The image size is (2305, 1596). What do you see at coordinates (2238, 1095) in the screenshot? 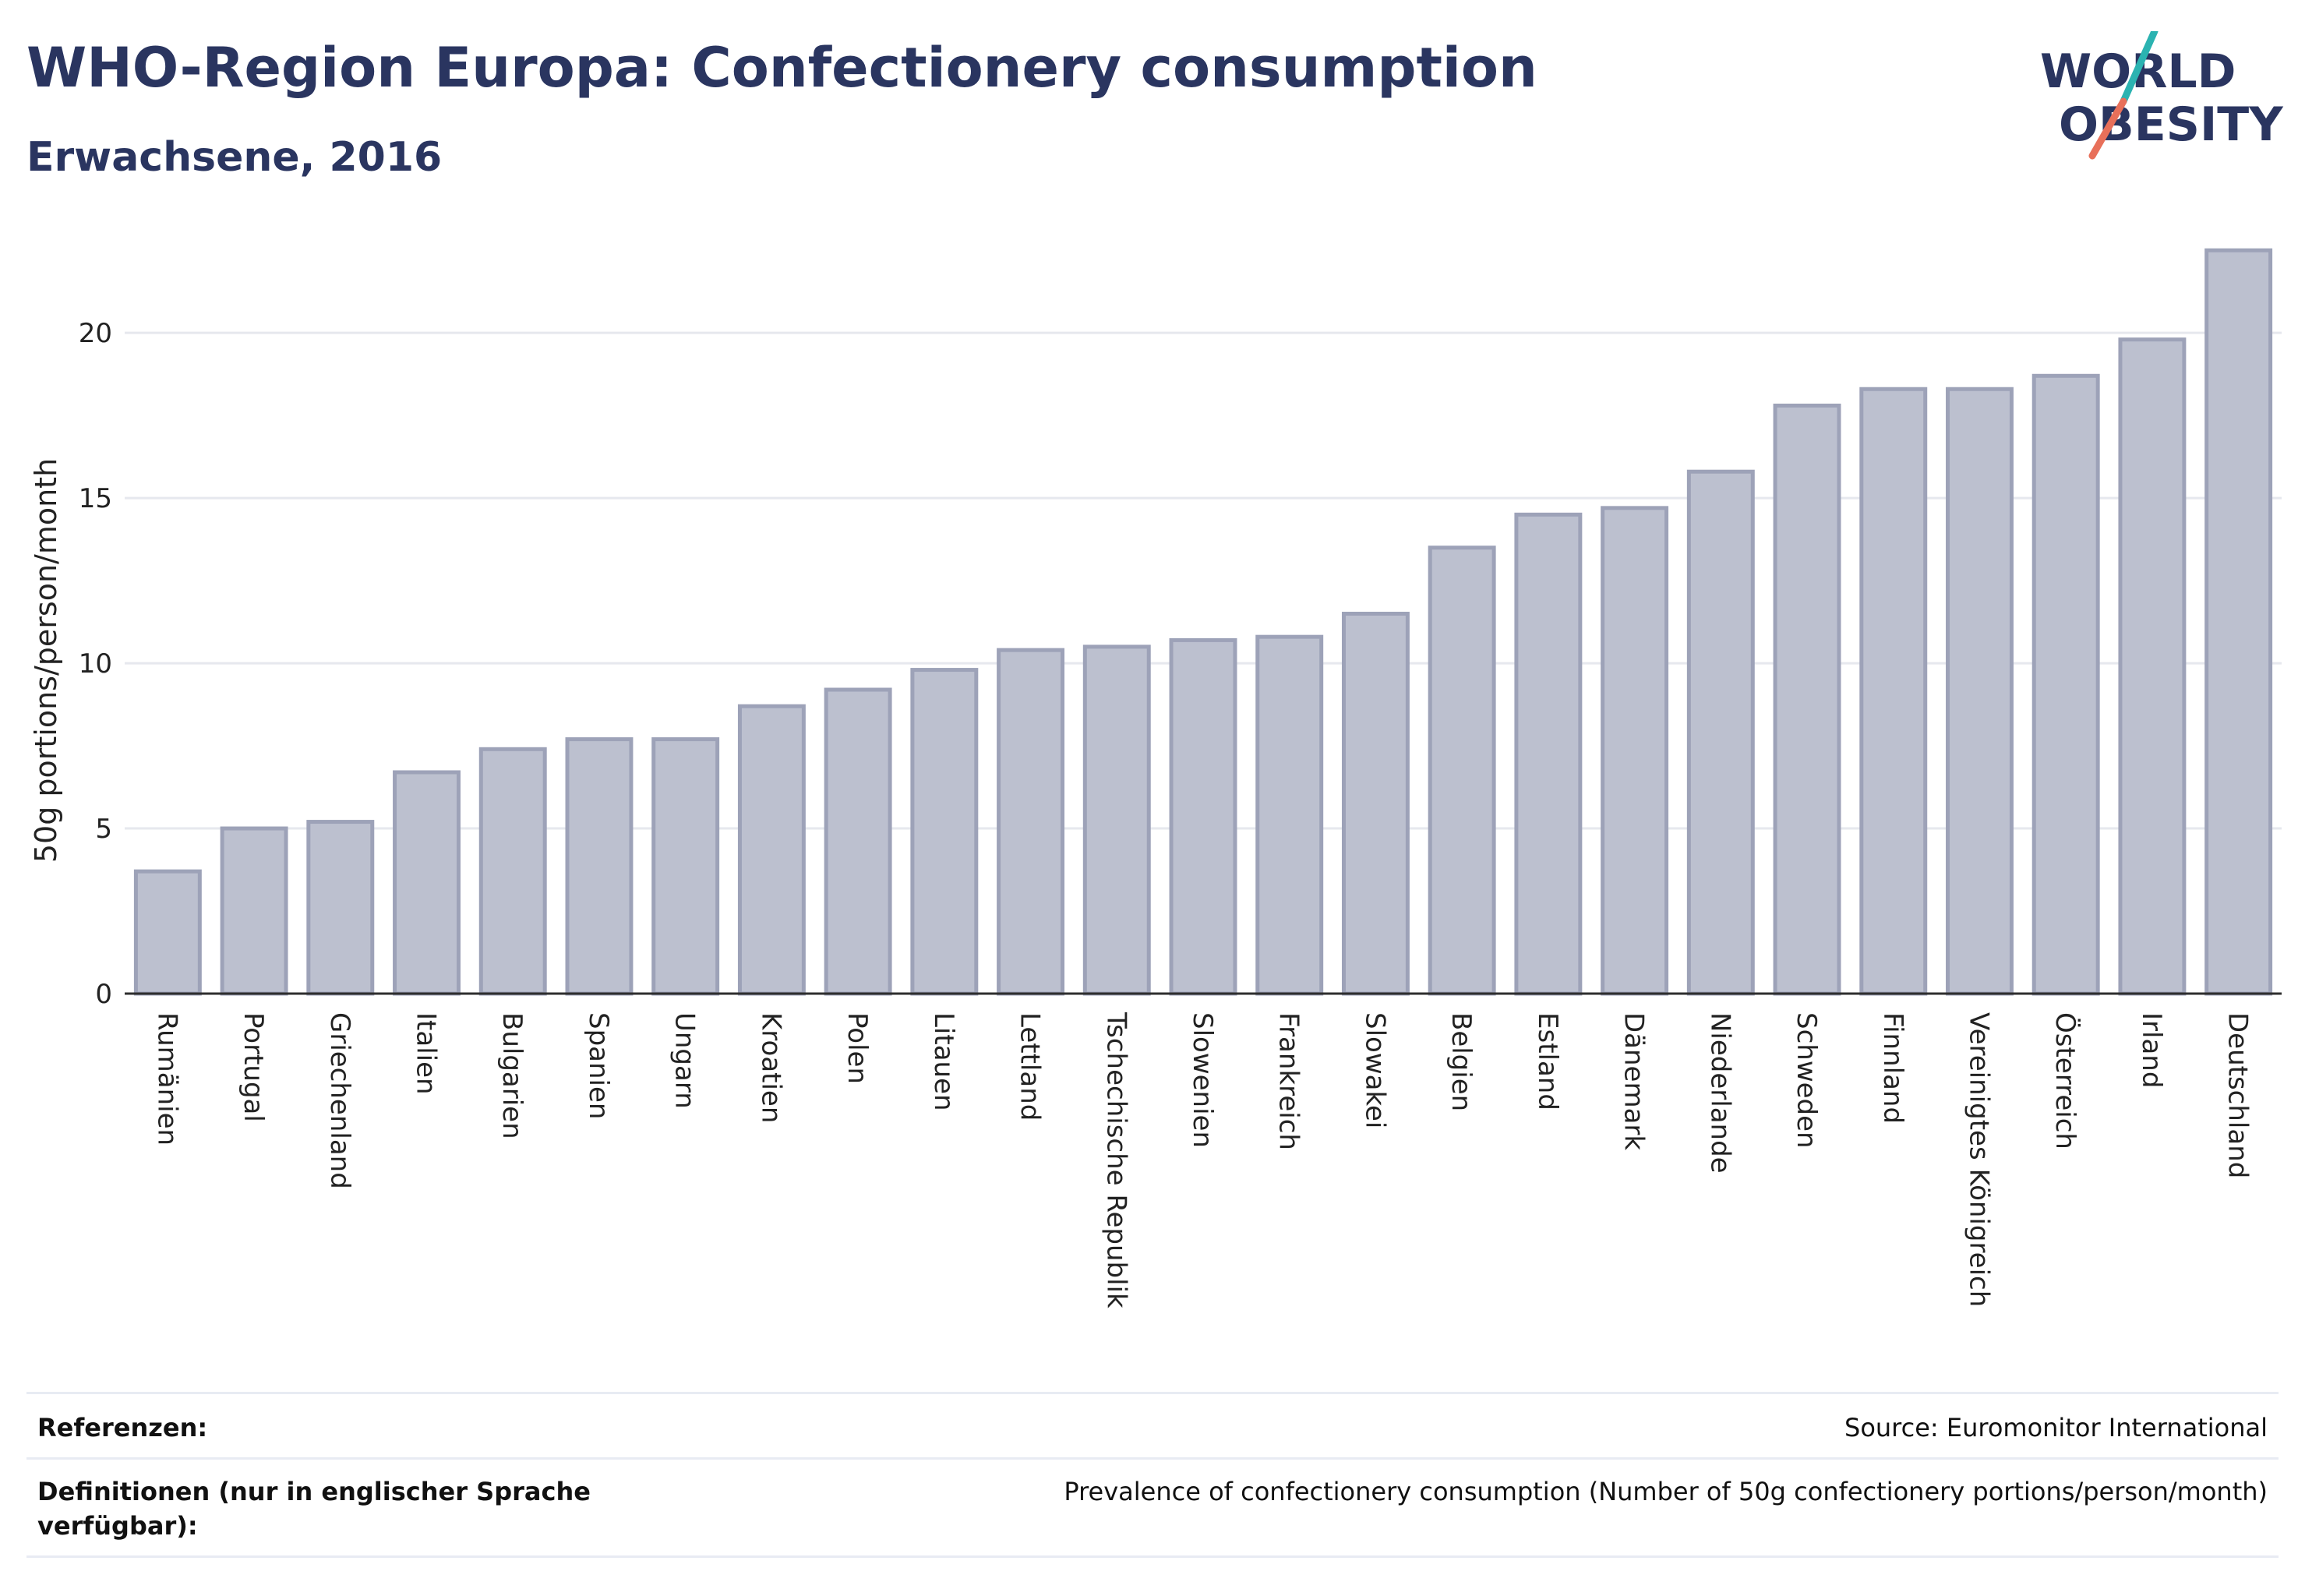
I see `x-category-label: Deutschland` at bounding box center [2238, 1095].